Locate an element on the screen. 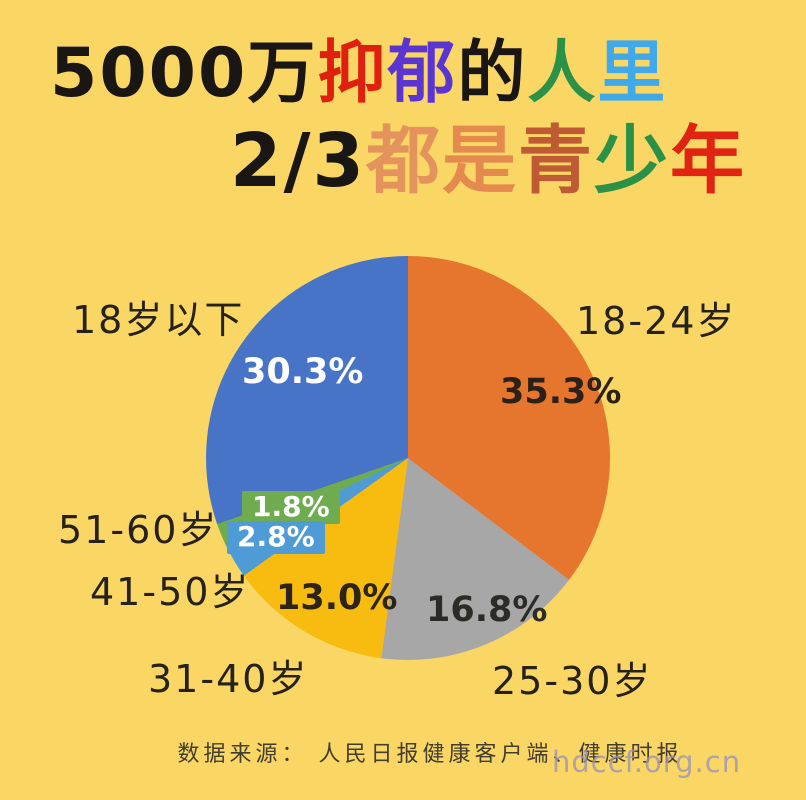  pie-label-under-18: 18岁以下 is located at coordinates (158, 320).